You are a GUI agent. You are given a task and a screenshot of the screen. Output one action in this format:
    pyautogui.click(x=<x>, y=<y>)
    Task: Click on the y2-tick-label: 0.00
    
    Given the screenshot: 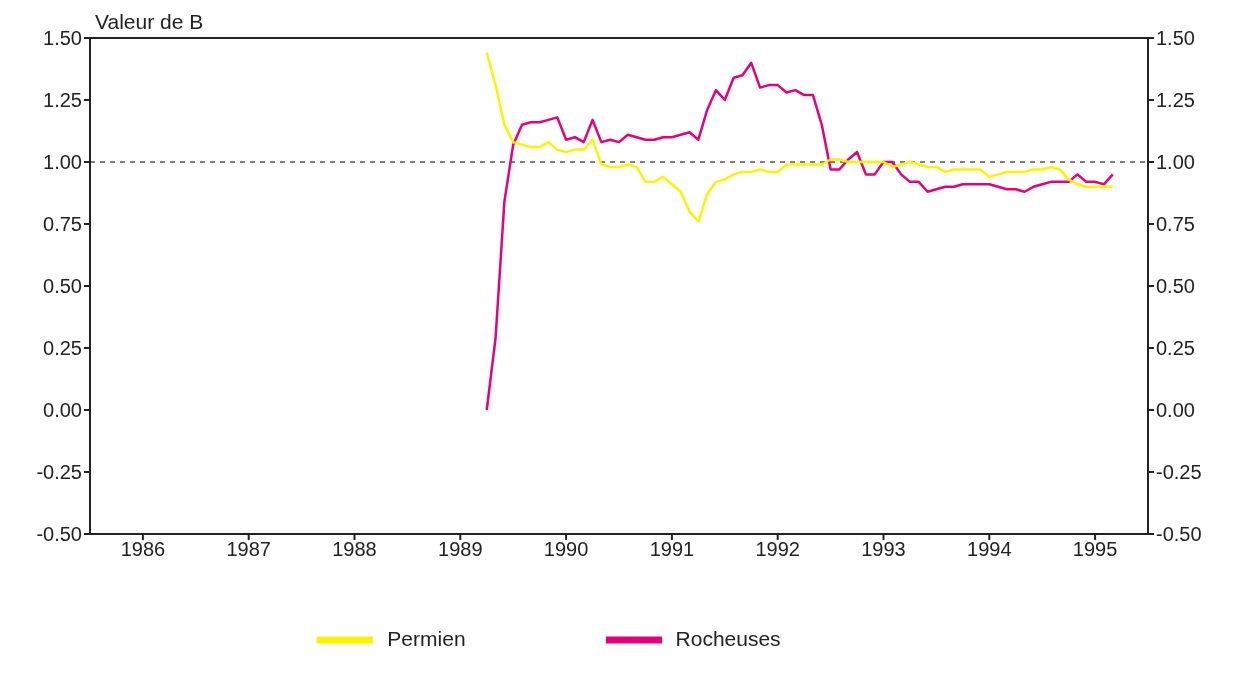 What is the action you would take?
    pyautogui.click(x=1175, y=410)
    